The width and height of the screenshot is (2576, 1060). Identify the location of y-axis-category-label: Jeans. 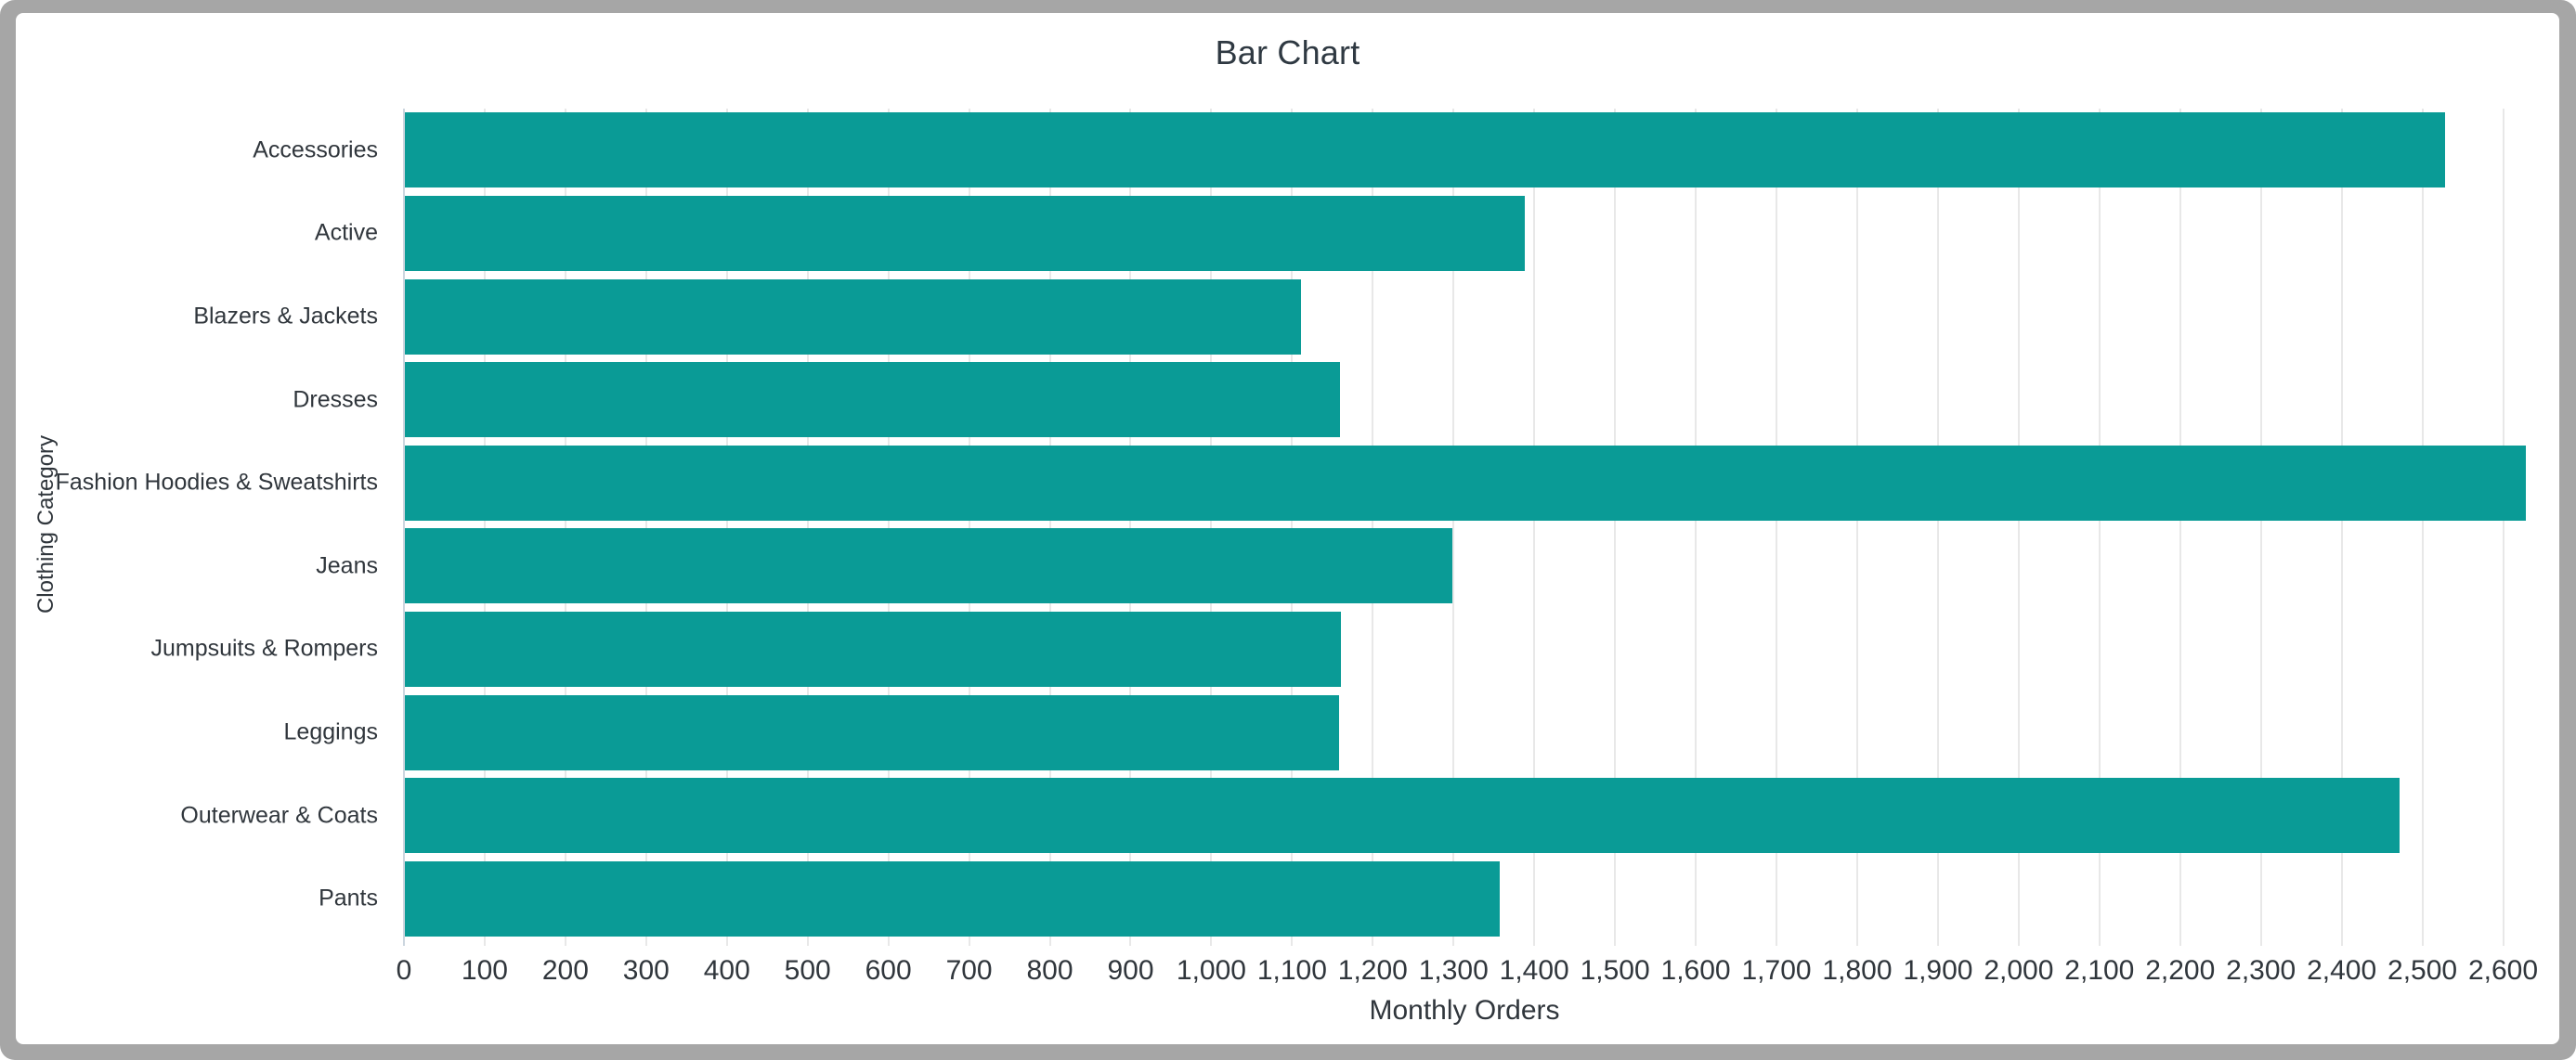
(347, 565).